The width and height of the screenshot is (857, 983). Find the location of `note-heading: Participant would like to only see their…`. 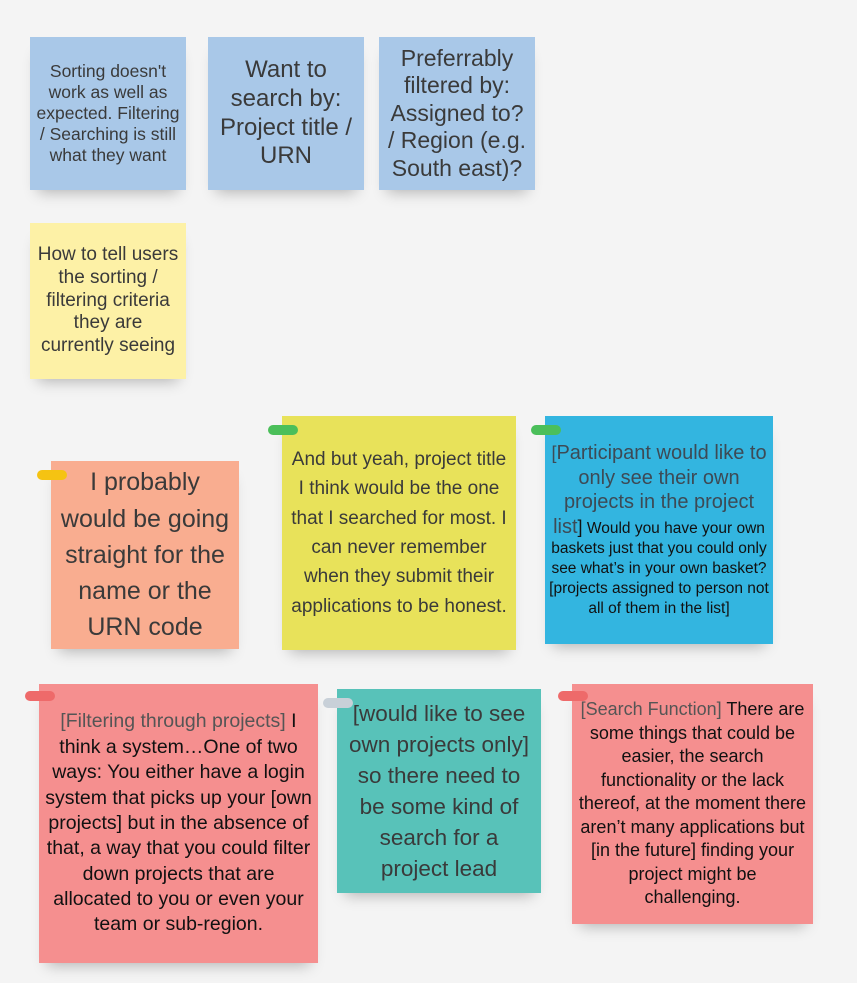

note-heading: Participant would like to only see their… is located at coordinates (660, 490).